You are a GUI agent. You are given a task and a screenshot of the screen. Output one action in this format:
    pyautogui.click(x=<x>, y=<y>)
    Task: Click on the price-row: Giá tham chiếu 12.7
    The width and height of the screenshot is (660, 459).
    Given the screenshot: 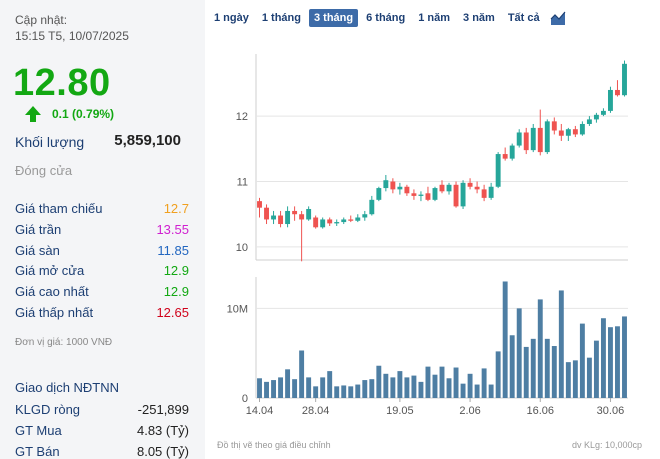 What is the action you would take?
    pyautogui.click(x=102, y=208)
    